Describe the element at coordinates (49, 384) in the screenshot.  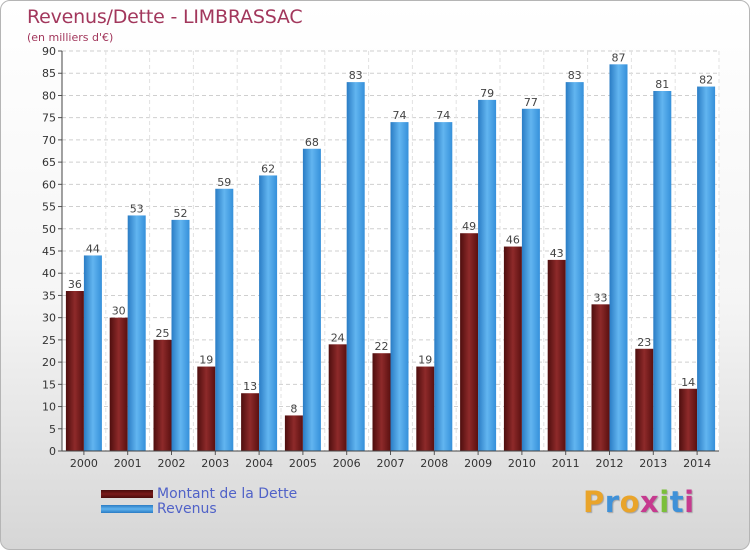
I see `y-tick-label: 15` at that location.